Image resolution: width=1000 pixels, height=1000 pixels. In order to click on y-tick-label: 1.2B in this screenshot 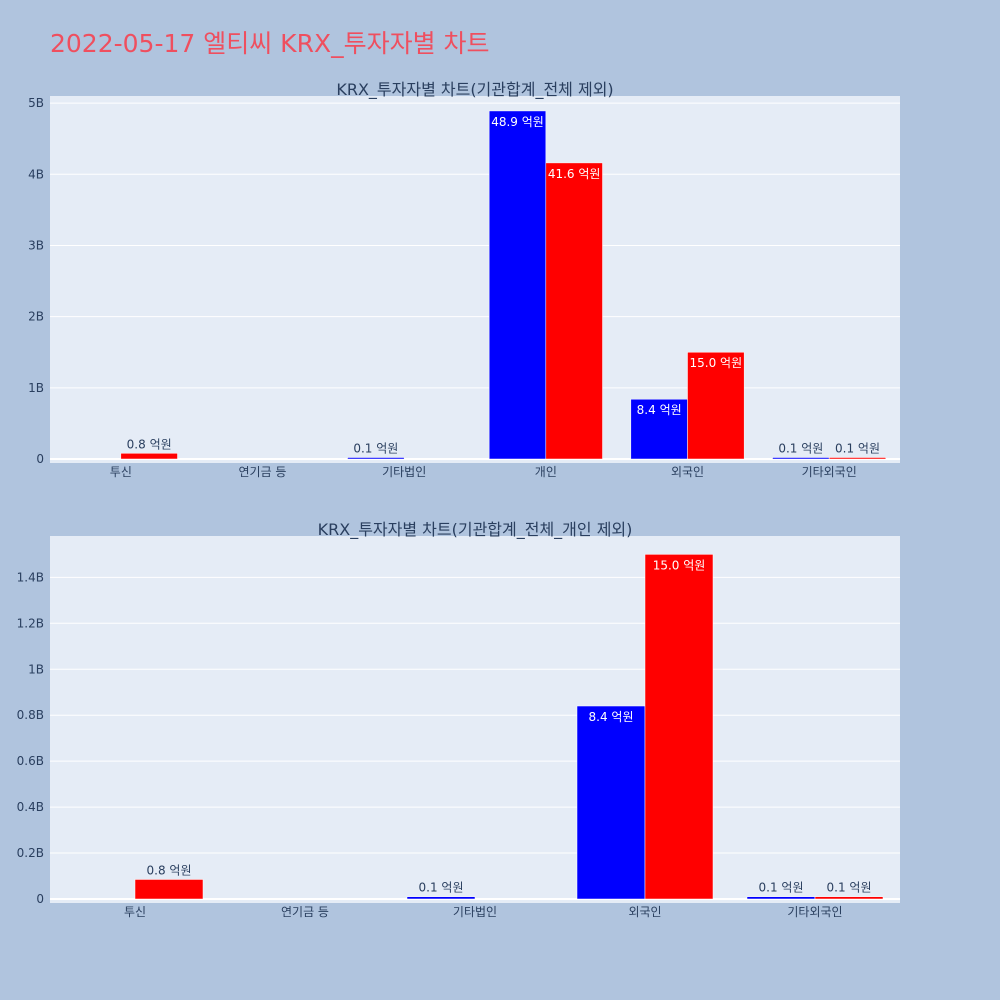, I will do `click(30, 623)`.